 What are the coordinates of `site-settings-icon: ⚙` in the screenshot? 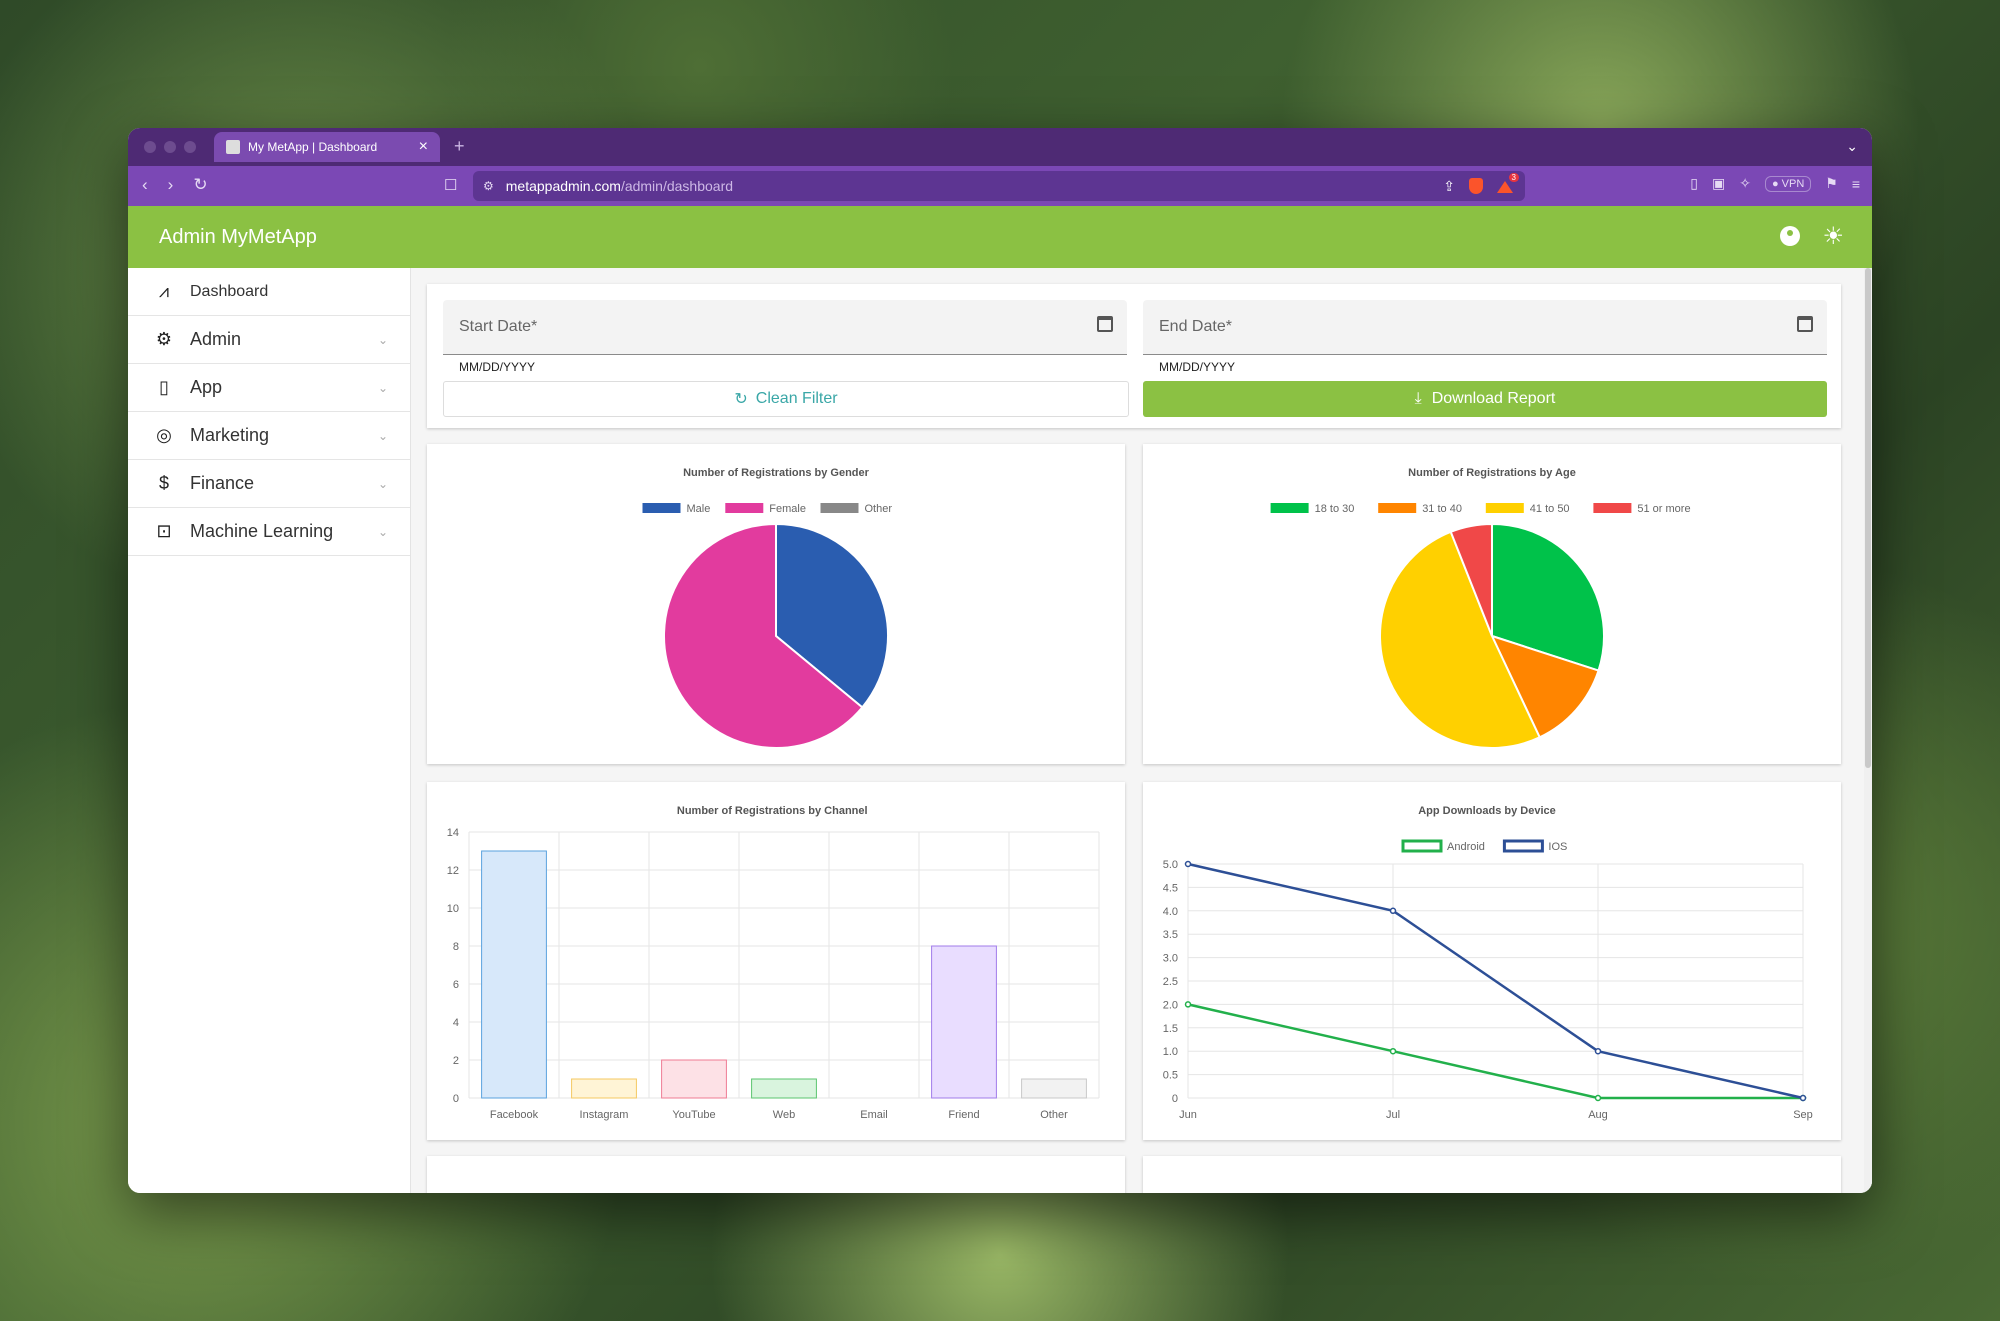 It's located at (488, 186).